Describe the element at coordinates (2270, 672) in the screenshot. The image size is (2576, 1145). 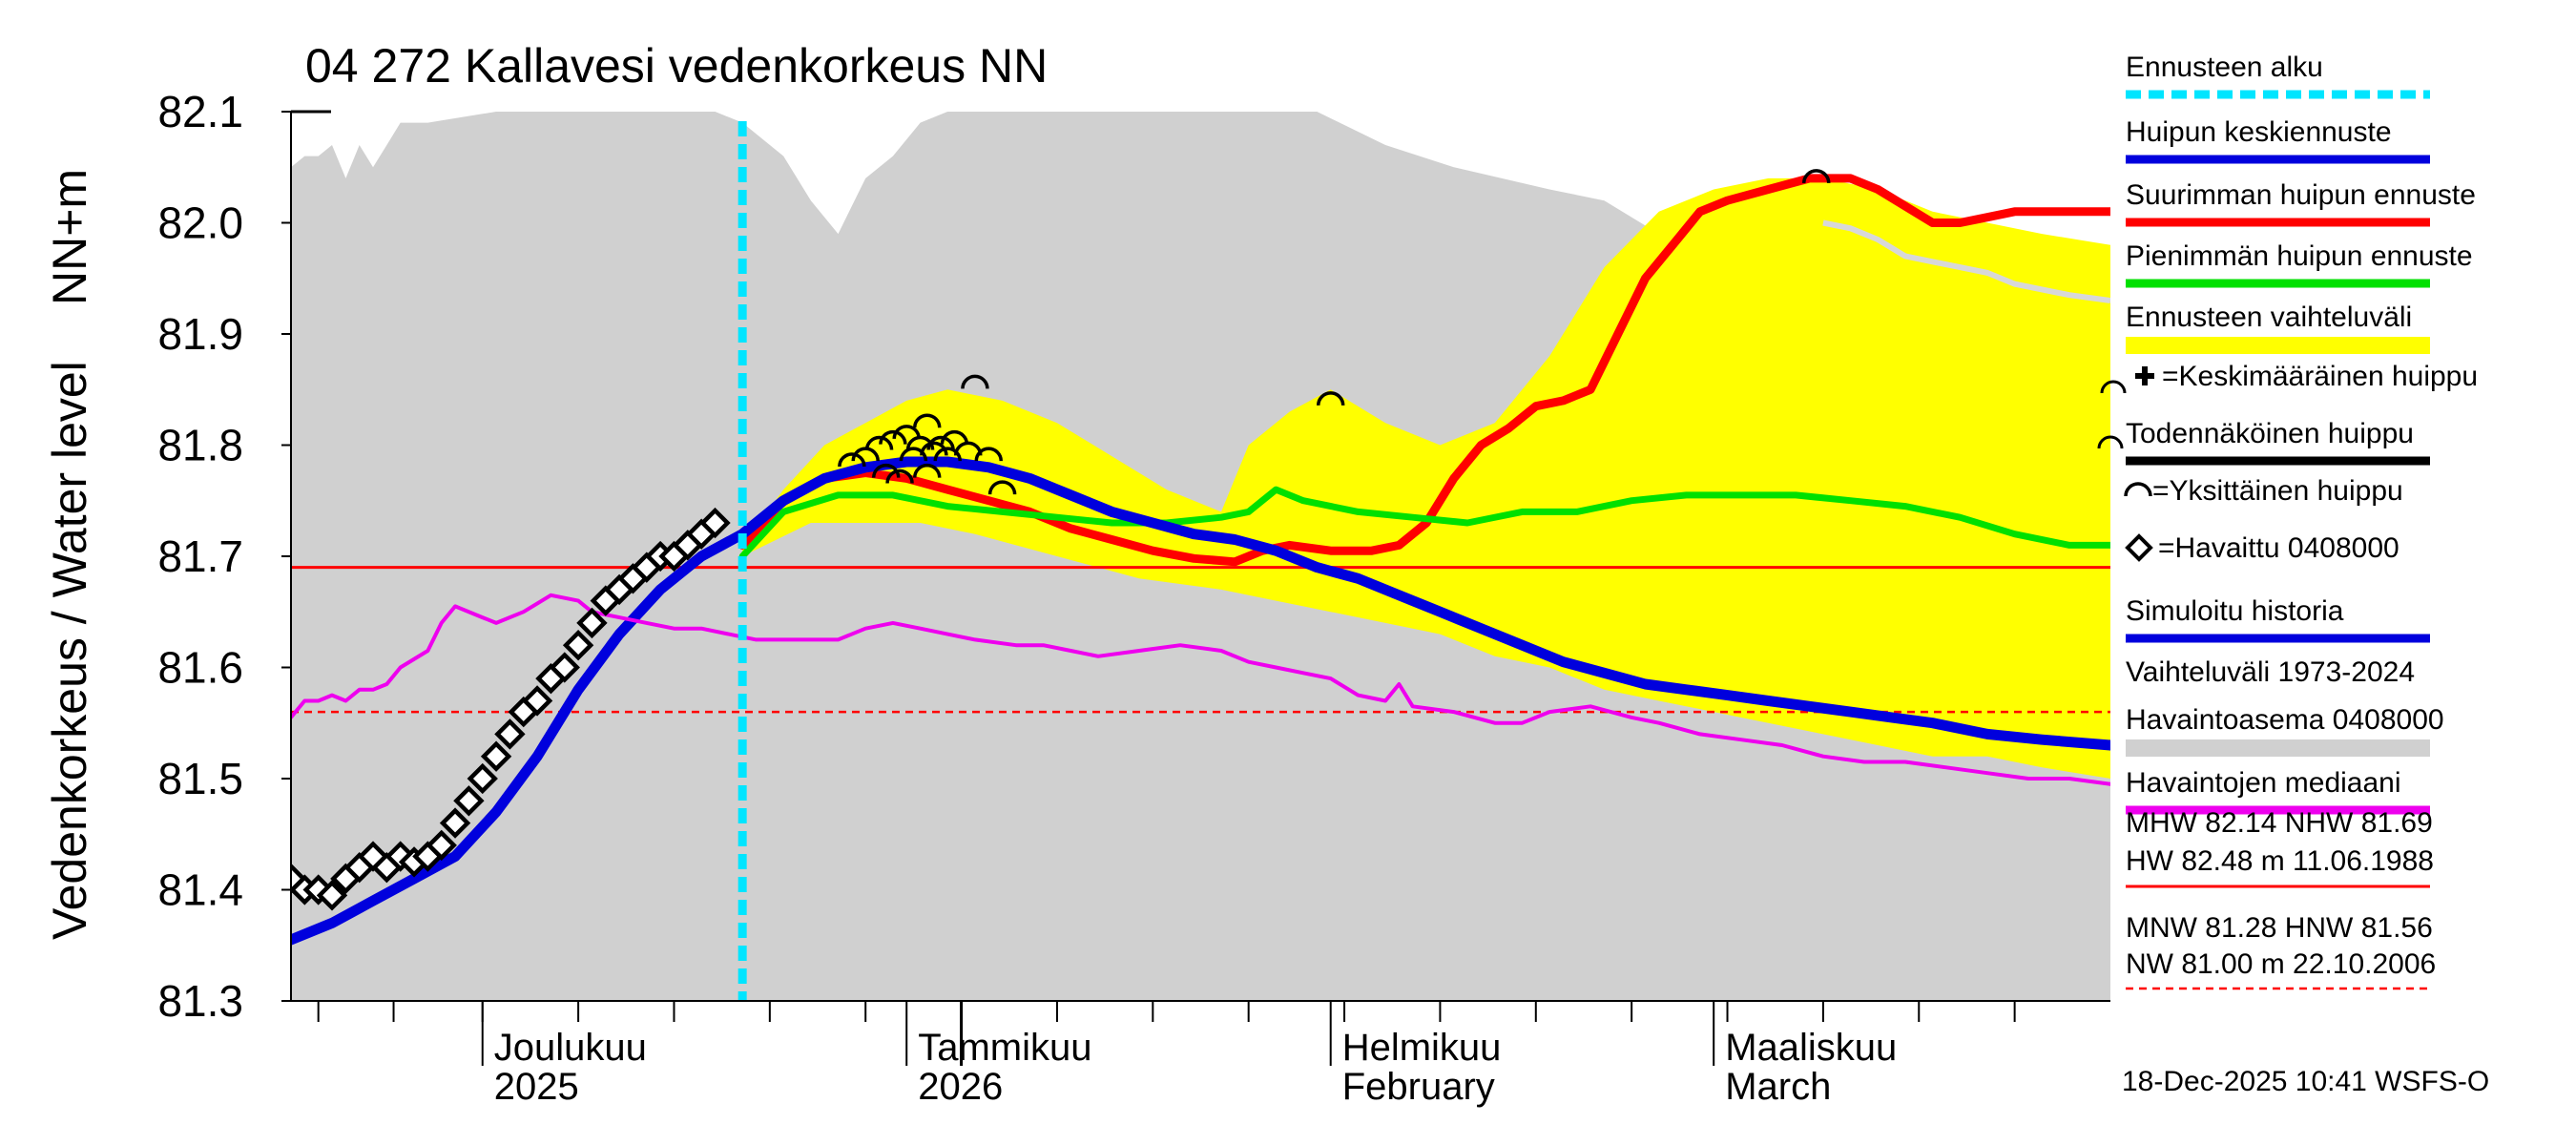
I see `legend-label: Vaihteluväli 1973-2024` at that location.